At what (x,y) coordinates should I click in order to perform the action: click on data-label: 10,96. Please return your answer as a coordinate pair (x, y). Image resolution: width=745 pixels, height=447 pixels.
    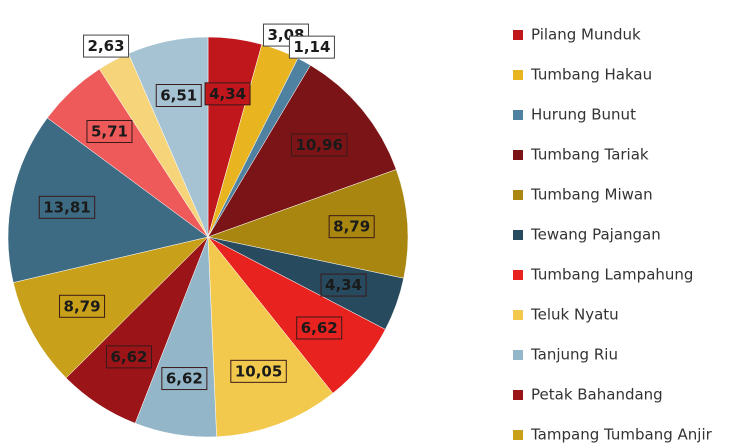
    Looking at the image, I should click on (318, 145).